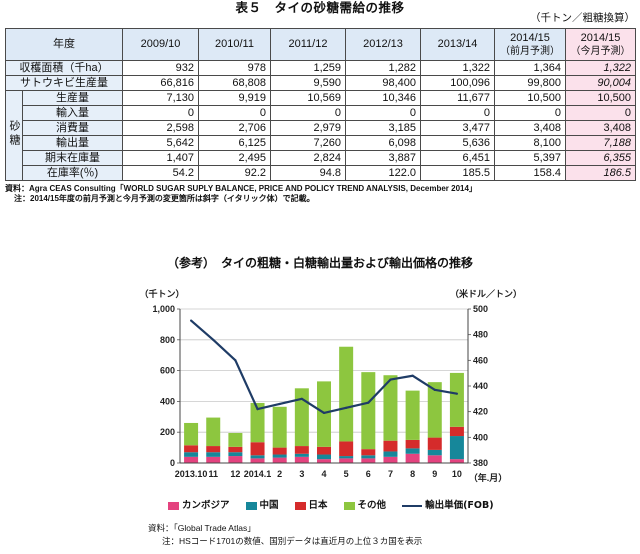 Image resolution: width=640 pixels, height=554 pixels. I want to click on y-tick-label: 200, so click(167, 432).